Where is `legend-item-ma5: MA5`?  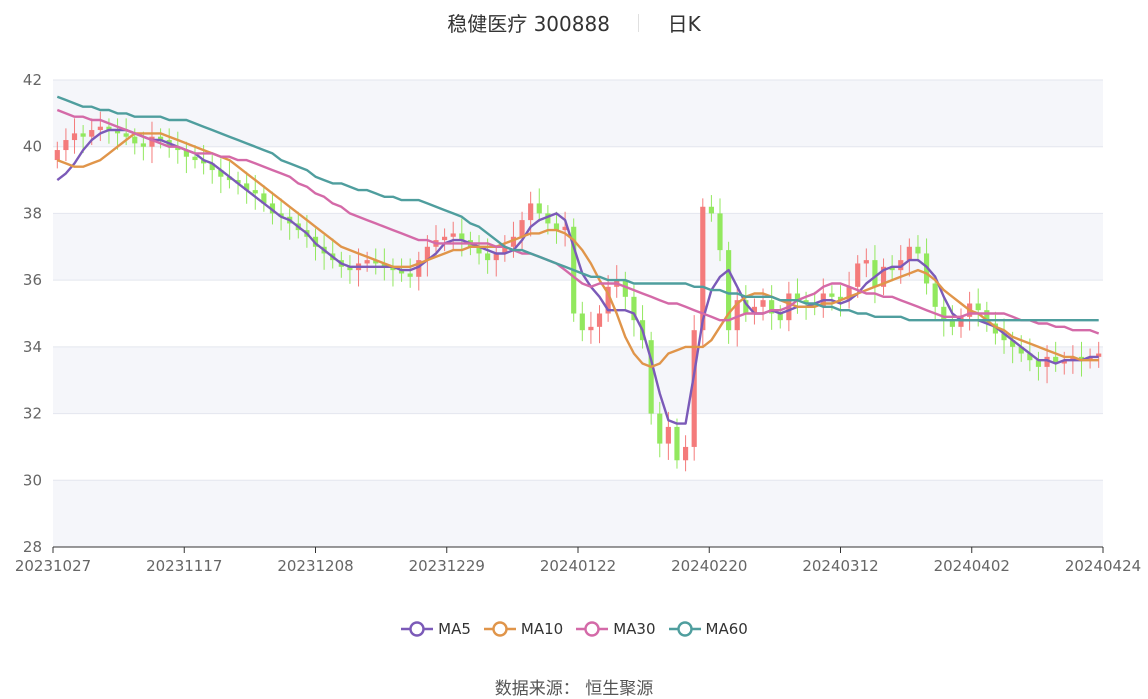
legend-item-ma5: MA5 is located at coordinates (435, 629).